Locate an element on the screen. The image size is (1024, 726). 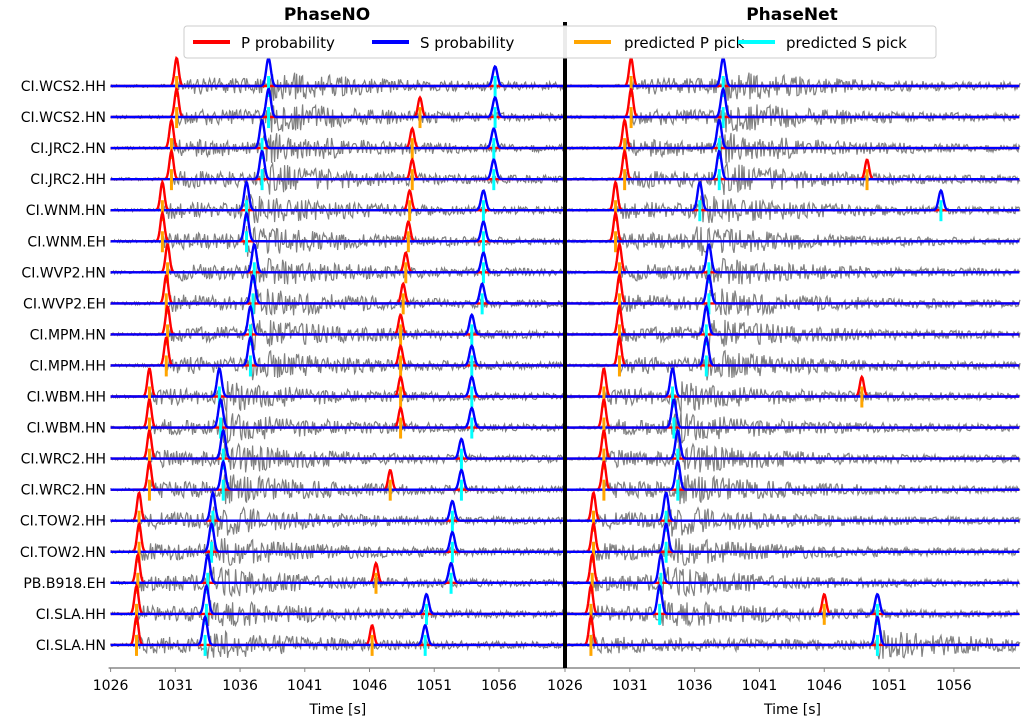
x-tick-label: 1031 is located at coordinates (630, 686).